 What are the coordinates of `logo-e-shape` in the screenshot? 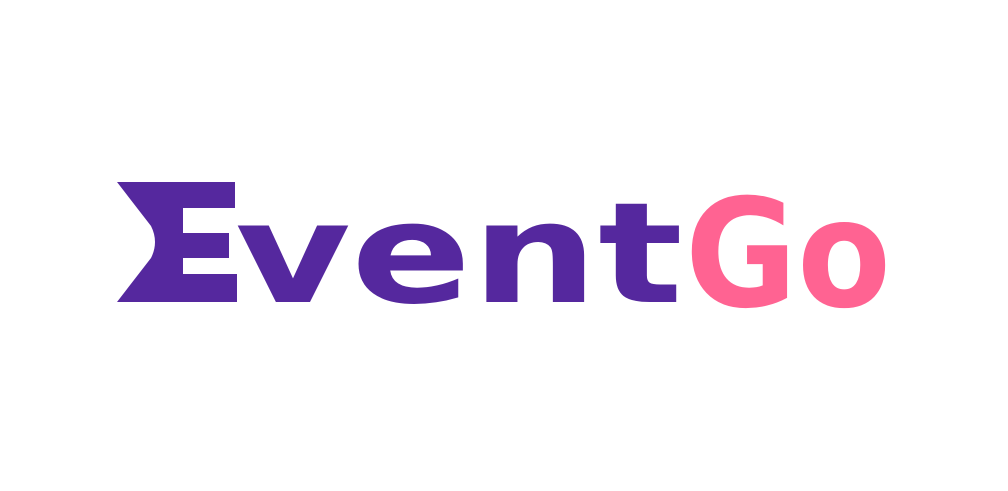 It's located at (177, 242).